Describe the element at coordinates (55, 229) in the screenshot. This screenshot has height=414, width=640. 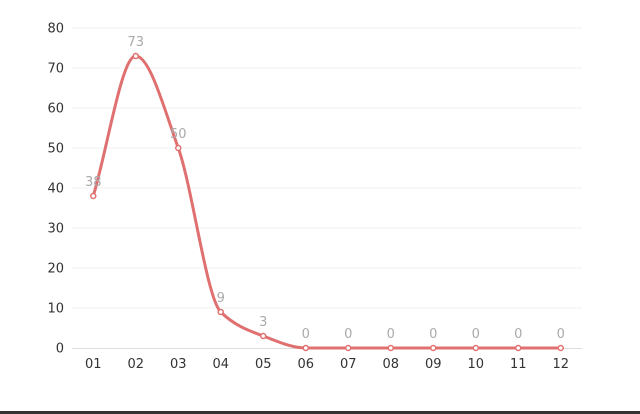
I see `y-tick-label: 30` at that location.